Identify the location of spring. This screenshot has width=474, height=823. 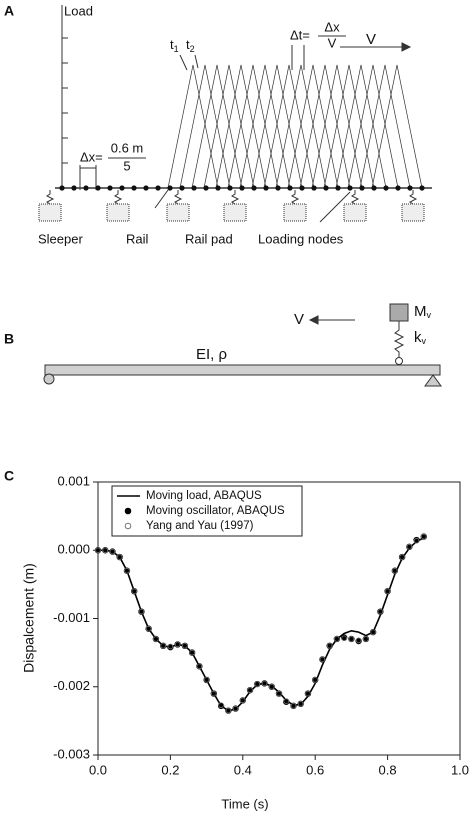
(399, 339).